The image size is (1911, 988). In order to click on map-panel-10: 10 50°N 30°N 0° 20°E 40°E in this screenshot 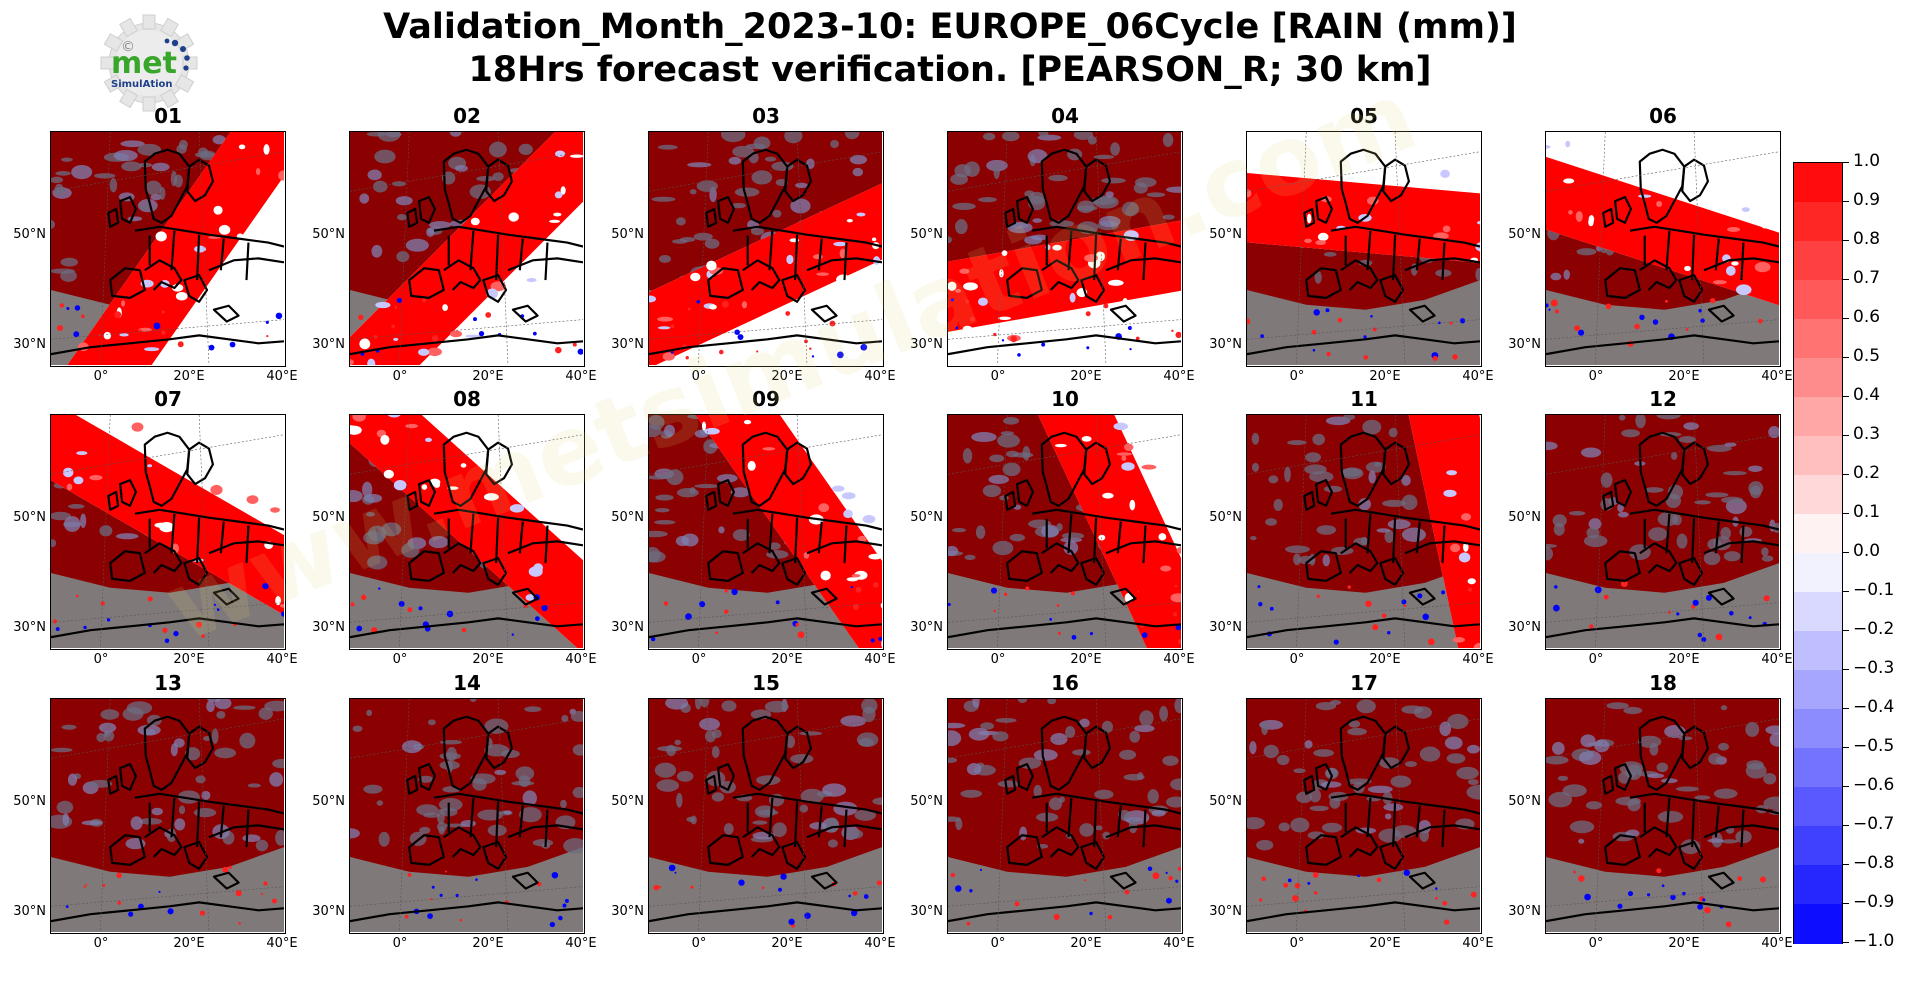, I will do `click(1052, 532)`.